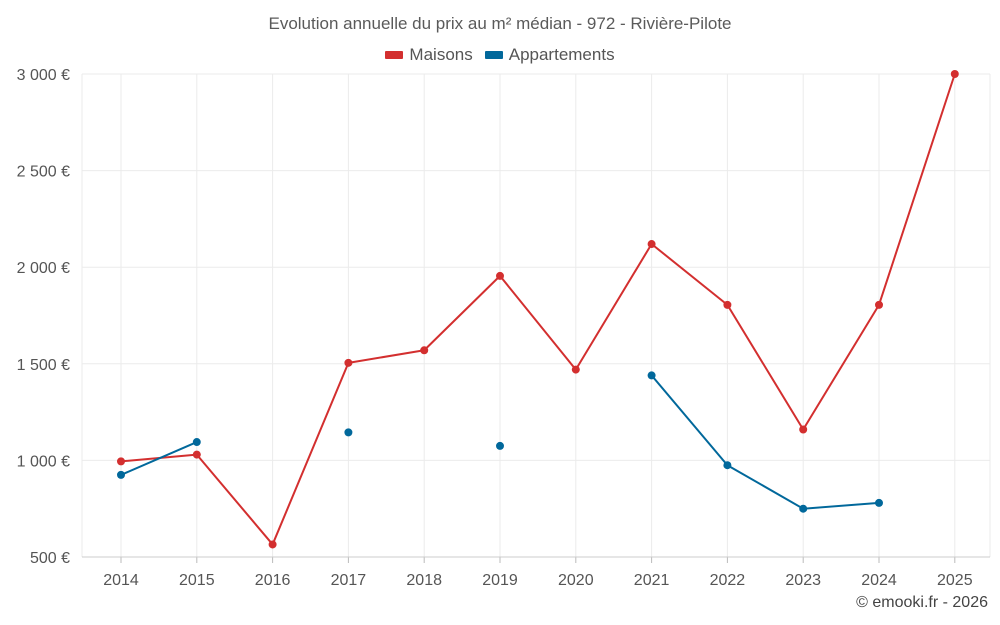 Image resolution: width=1000 pixels, height=625 pixels. What do you see at coordinates (561, 54) in the screenshot?
I see `legend-label-appartements: Appartements` at bounding box center [561, 54].